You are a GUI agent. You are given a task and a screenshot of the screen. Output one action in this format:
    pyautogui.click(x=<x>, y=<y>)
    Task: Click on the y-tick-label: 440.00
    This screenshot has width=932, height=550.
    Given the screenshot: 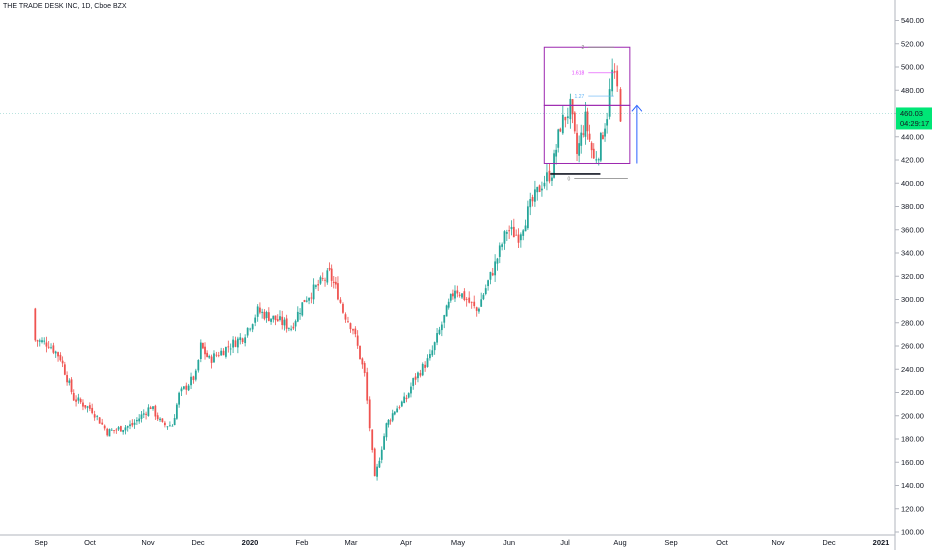 What is the action you would take?
    pyautogui.click(x=912, y=136)
    